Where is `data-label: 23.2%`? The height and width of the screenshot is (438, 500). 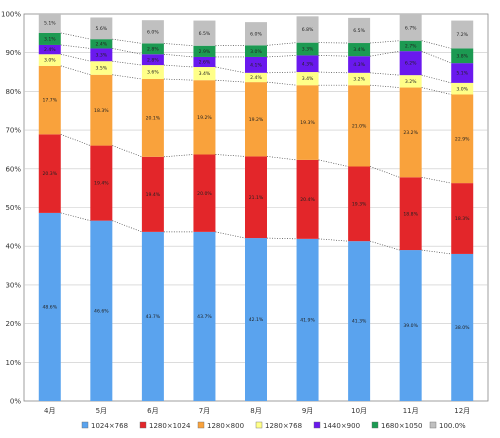 data-label: 23.2% is located at coordinates (410, 133).